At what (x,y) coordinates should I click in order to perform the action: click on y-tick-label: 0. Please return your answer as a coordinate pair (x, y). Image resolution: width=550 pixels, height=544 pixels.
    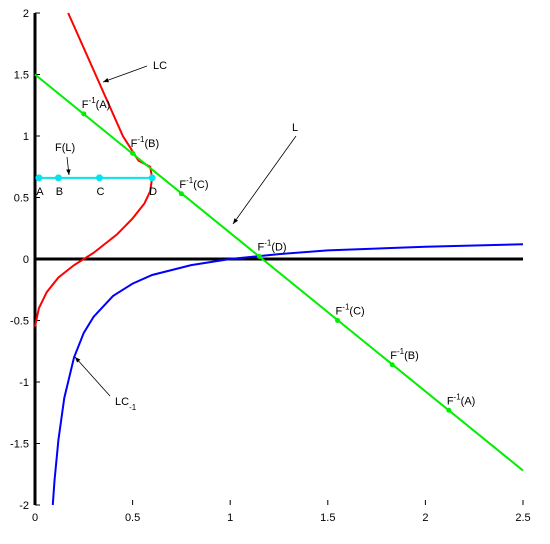
    Looking at the image, I should click on (26, 260).